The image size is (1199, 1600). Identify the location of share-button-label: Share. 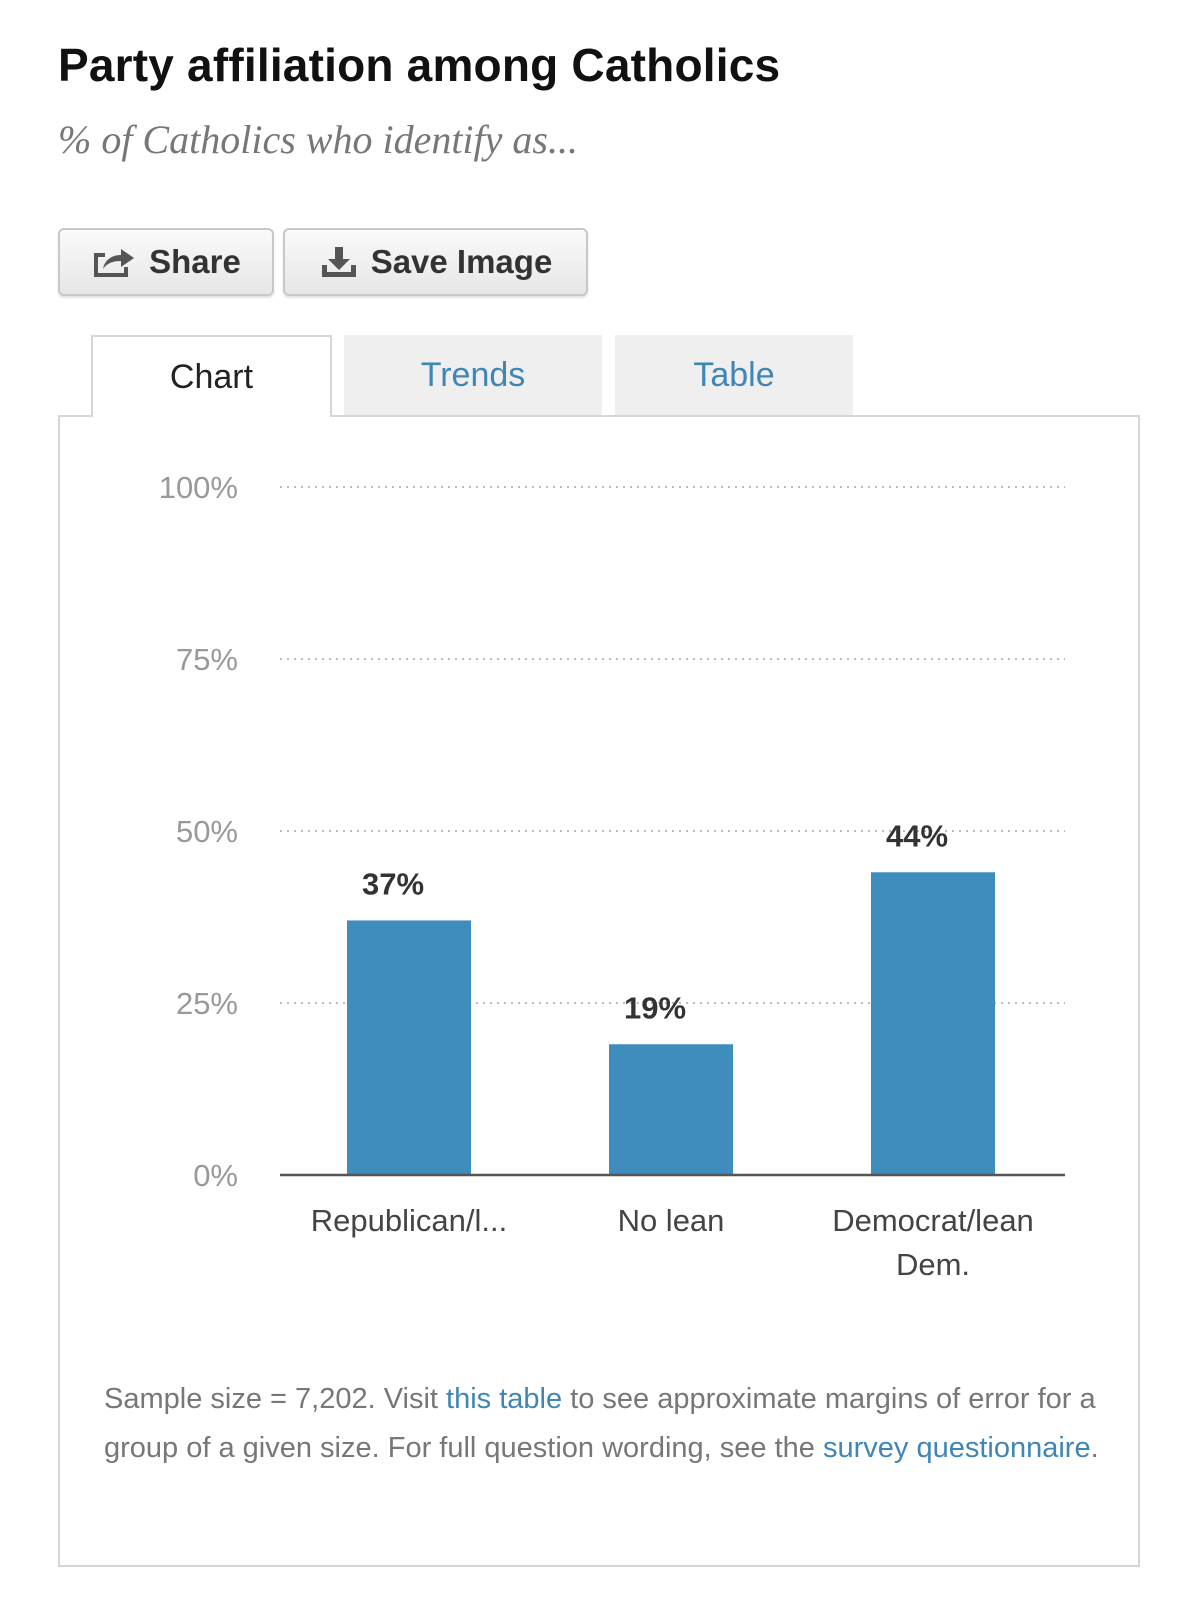
(195, 261).